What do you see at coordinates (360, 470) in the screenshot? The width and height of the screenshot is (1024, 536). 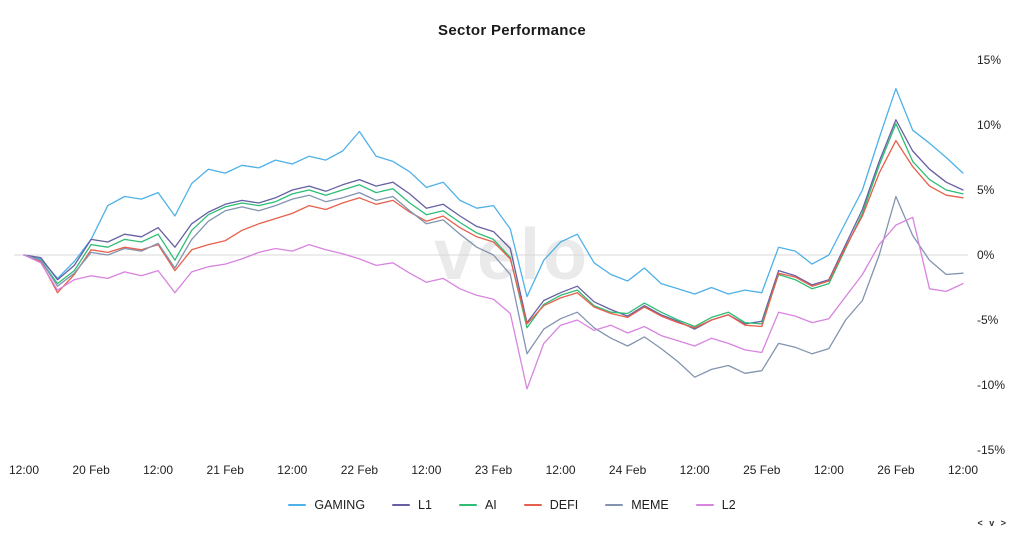 I see `x-axis-label: 22 Feb` at bounding box center [360, 470].